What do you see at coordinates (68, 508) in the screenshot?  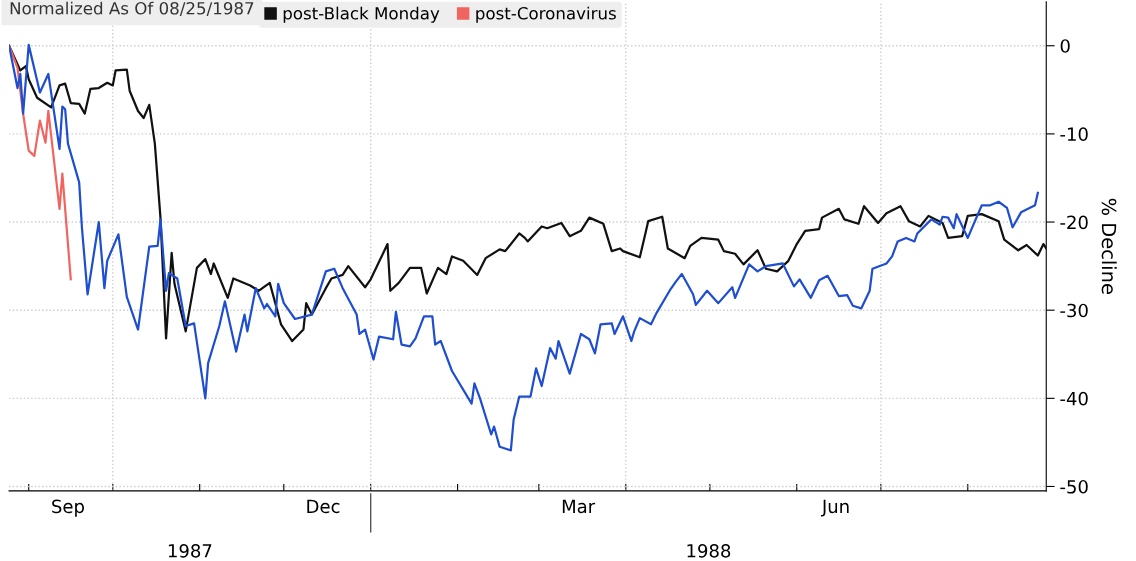 I see `x-tick-label: Sep` at bounding box center [68, 508].